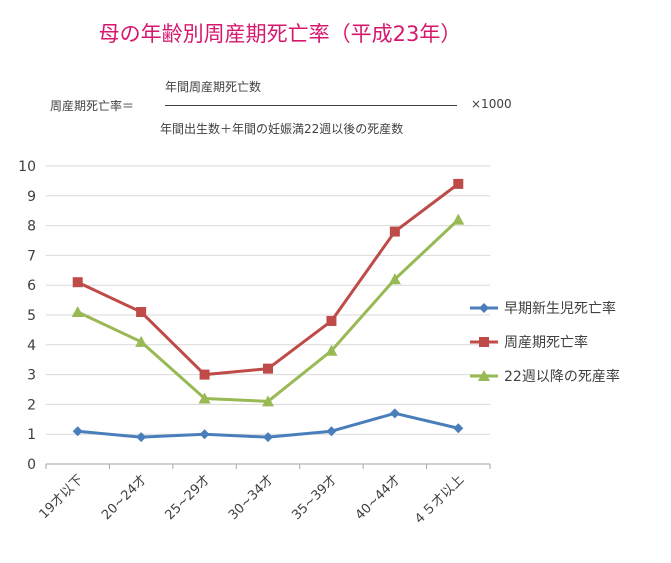 This screenshot has width=671, height=563. What do you see at coordinates (31, 405) in the screenshot?
I see `y-tick-label: 2` at bounding box center [31, 405].